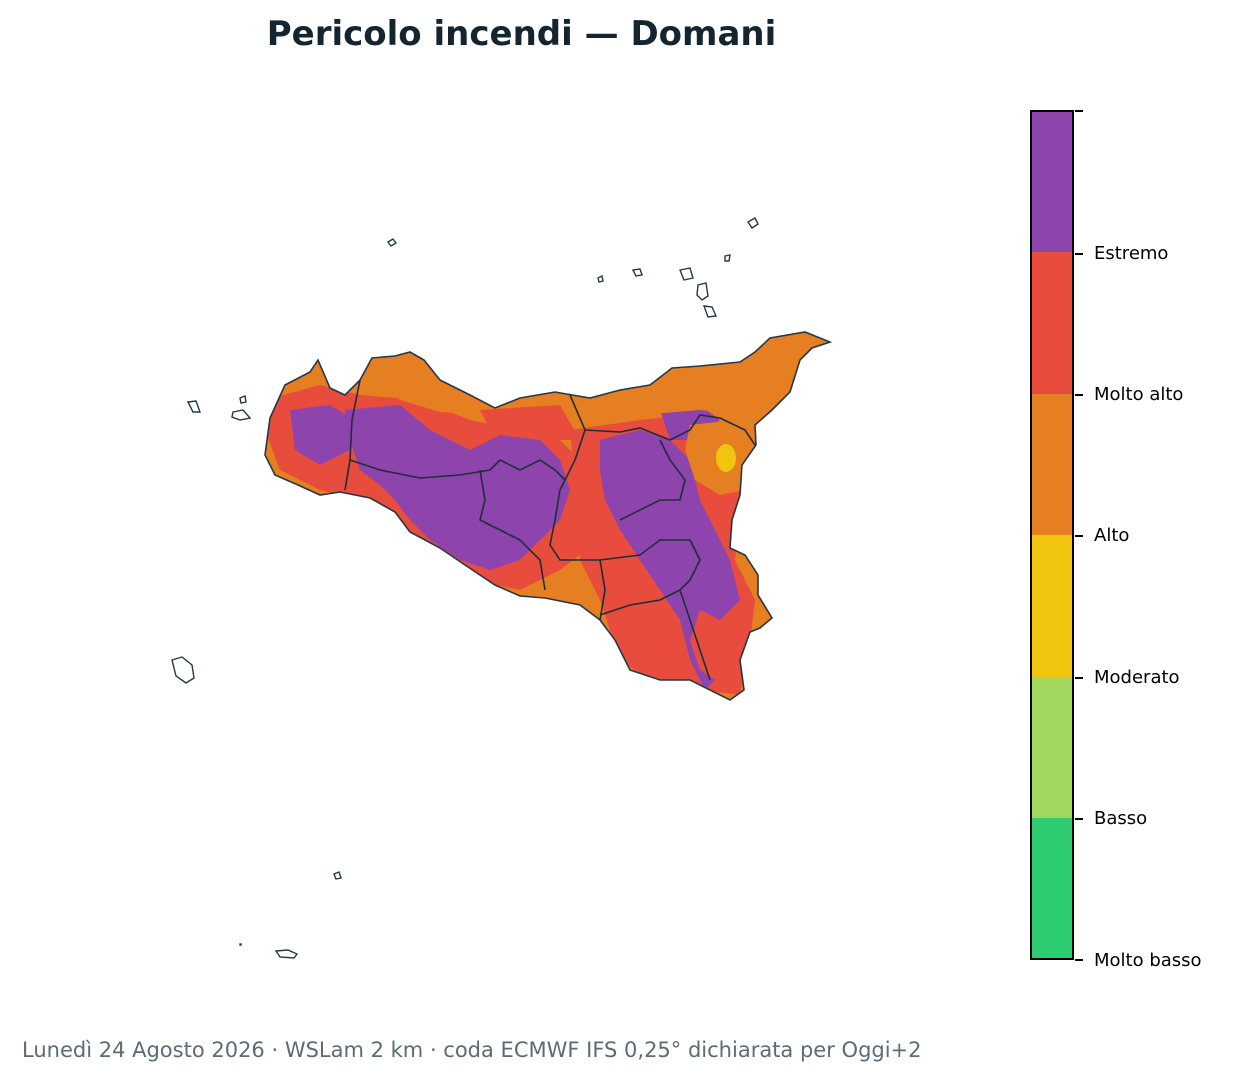 The image size is (1236, 1083). I want to click on island-lipari, so click(702, 291).